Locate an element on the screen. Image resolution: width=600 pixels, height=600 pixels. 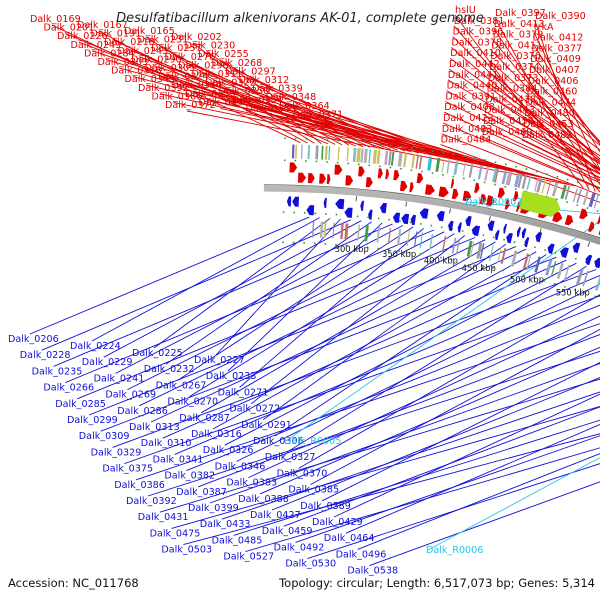
backbone-ring is located at coordinates (431, 214).